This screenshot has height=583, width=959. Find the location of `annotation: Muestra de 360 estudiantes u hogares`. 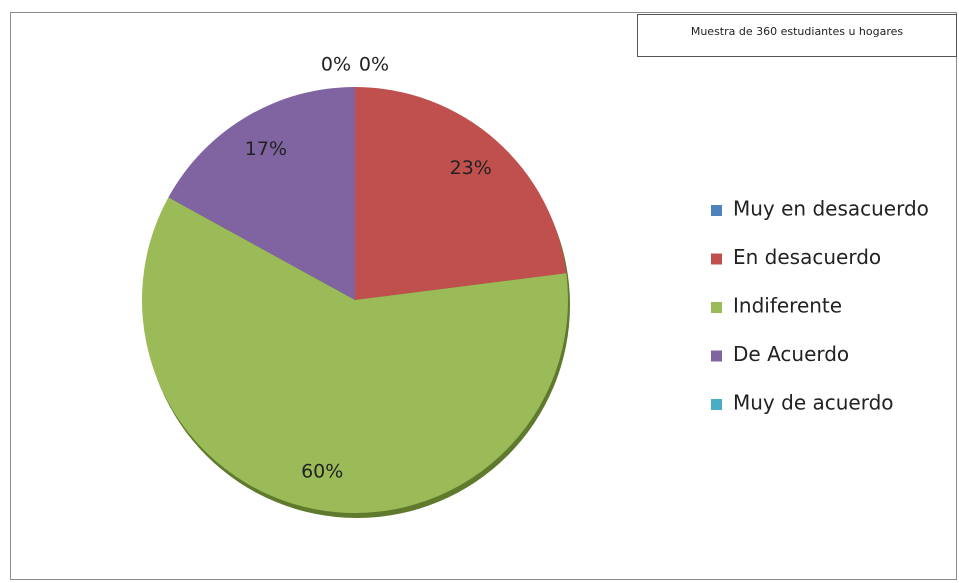

annotation: Muestra de 360 estudiantes u hogares is located at coordinates (797, 31).